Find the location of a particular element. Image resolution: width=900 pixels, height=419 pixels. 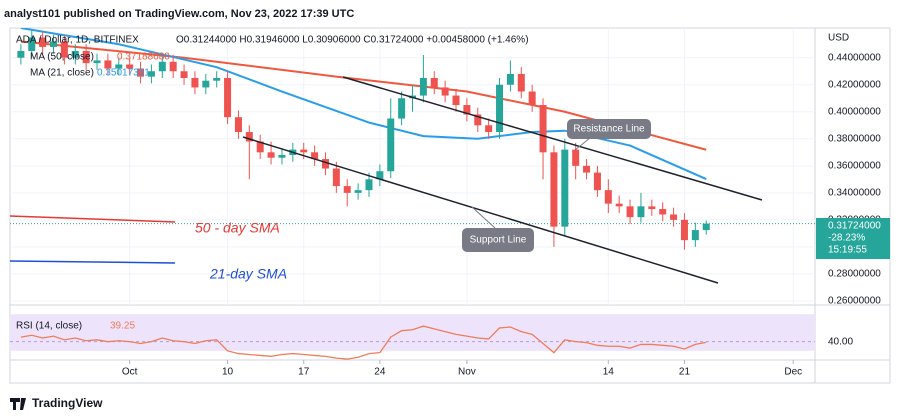

y-tick-label: 0.26000000 is located at coordinates (854, 301).